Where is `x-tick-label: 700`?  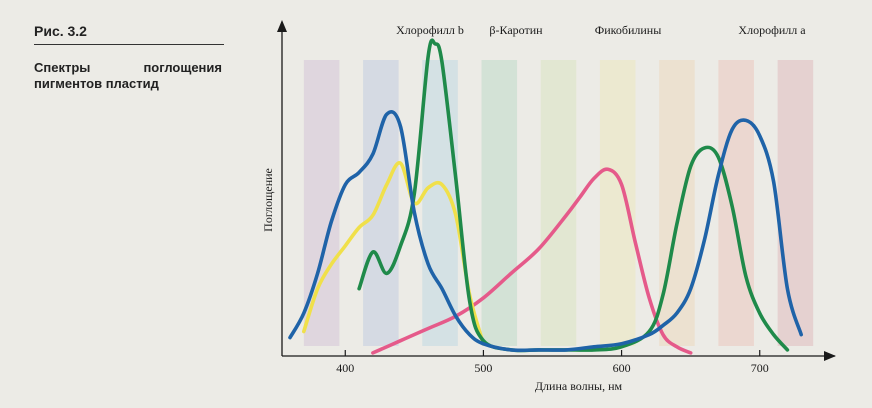 x-tick-label: 700 is located at coordinates (760, 368).